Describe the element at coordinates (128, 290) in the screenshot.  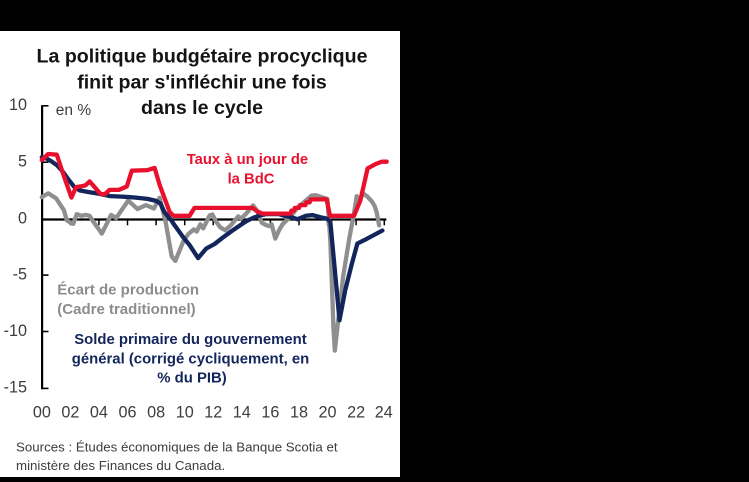
I see `svg-text: Écart de production` at that location.